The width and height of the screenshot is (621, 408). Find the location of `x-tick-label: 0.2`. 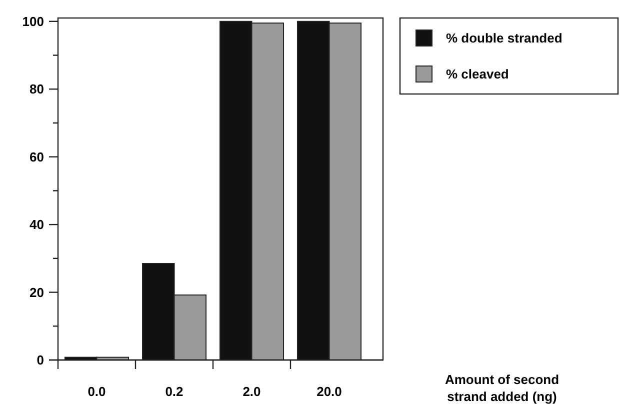

x-tick-label: 0.2 is located at coordinates (174, 391).